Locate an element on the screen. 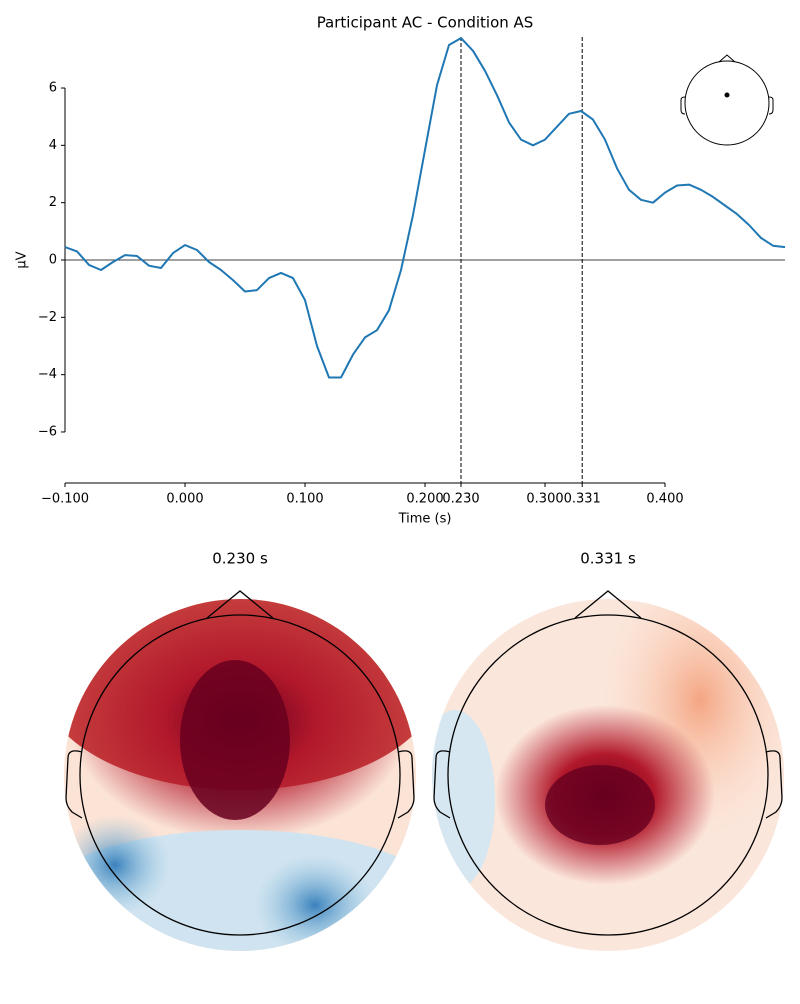  x-axis-label: Time (s) is located at coordinates (425, 519).